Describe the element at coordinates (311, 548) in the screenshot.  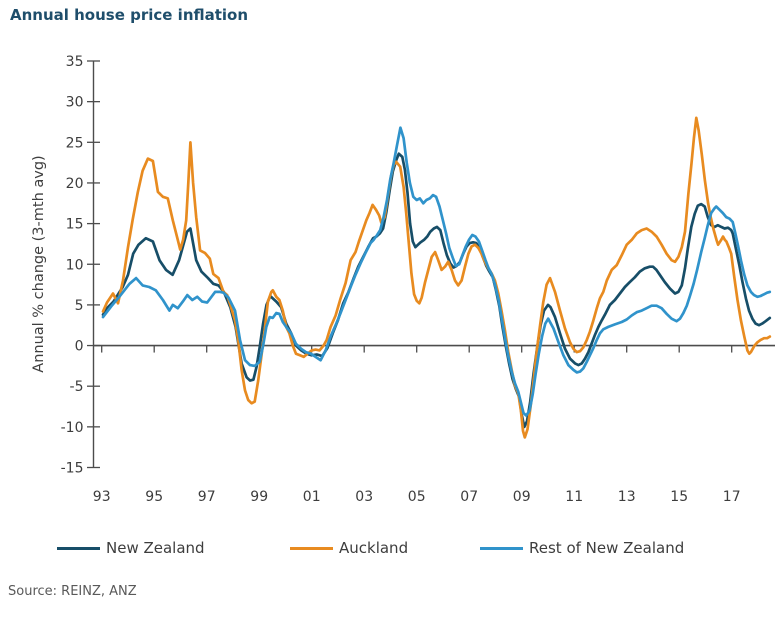
I see `auckland-line-swatch-icon` at that location.